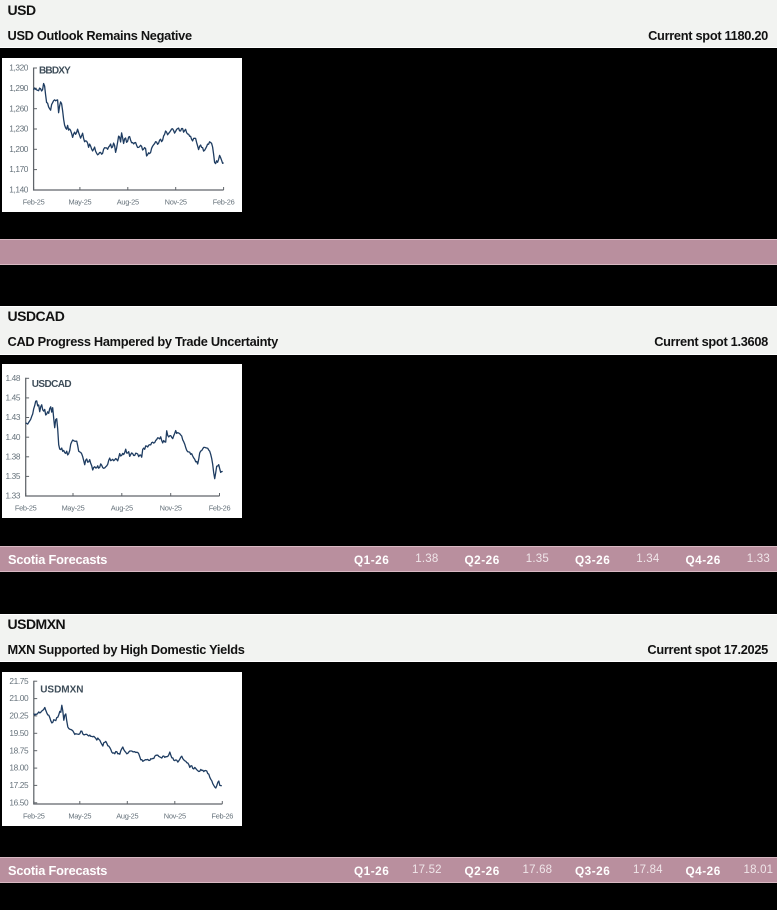  I want to click on svg-text: 20.25, so click(19, 716).